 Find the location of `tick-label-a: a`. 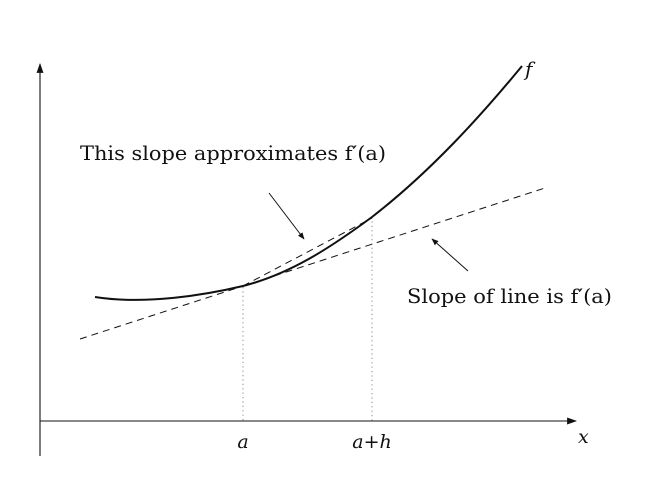

tick-label-a: a is located at coordinates (242, 442).